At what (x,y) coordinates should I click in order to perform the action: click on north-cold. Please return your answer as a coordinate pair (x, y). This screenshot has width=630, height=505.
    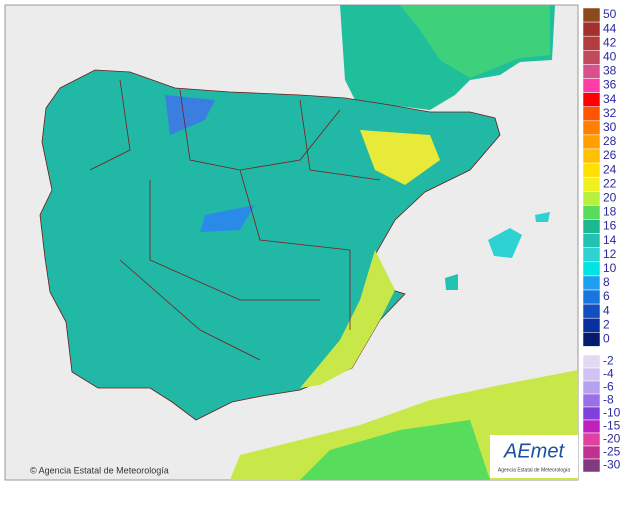
    Looking at the image, I should click on (190, 115).